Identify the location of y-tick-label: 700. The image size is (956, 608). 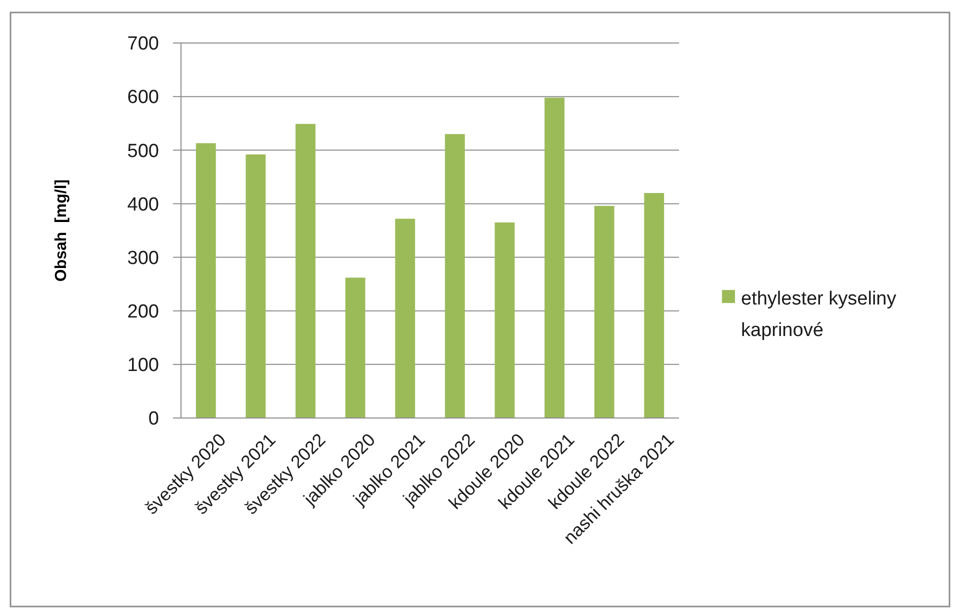
(143, 44).